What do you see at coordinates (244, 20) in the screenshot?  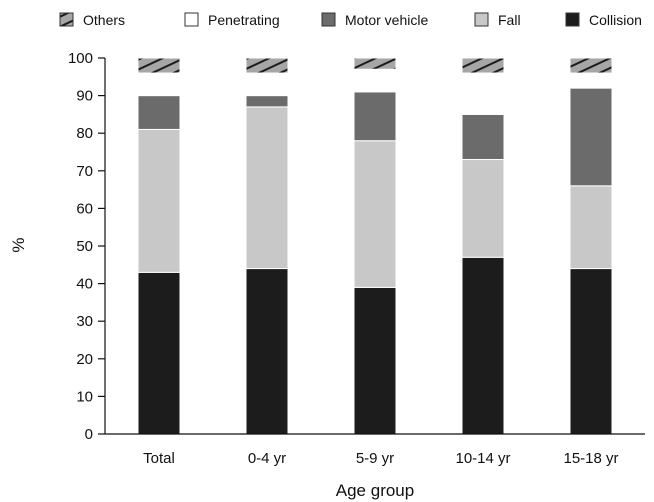 I see `legend-label-penetrating: Penetrating` at bounding box center [244, 20].